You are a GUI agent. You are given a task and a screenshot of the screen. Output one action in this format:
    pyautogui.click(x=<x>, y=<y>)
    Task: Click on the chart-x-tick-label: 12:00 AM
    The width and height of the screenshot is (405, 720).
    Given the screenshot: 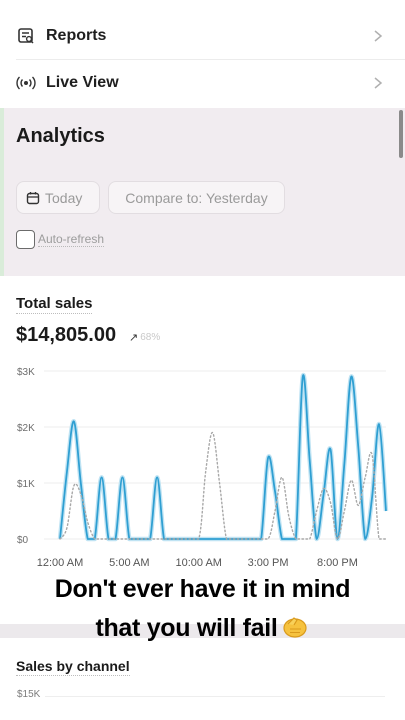 What is the action you would take?
    pyautogui.click(x=60, y=563)
    